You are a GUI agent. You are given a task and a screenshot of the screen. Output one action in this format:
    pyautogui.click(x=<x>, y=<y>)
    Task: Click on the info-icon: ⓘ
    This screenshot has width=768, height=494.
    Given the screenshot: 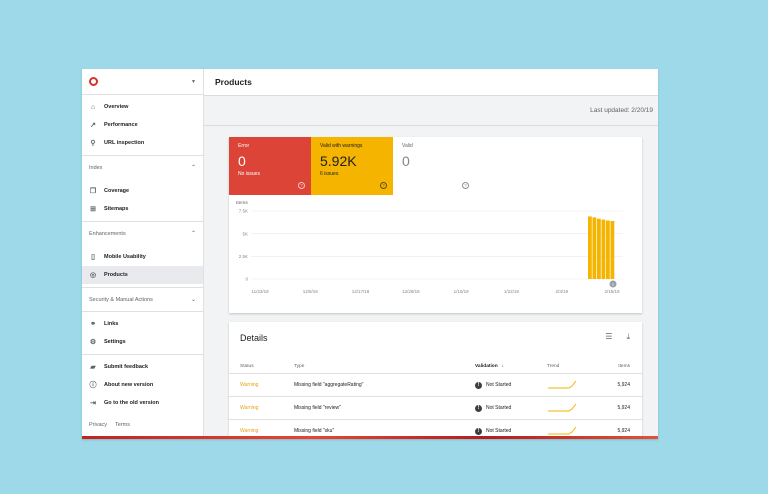 What is the action you would take?
    pyautogui.click(x=93, y=385)
    